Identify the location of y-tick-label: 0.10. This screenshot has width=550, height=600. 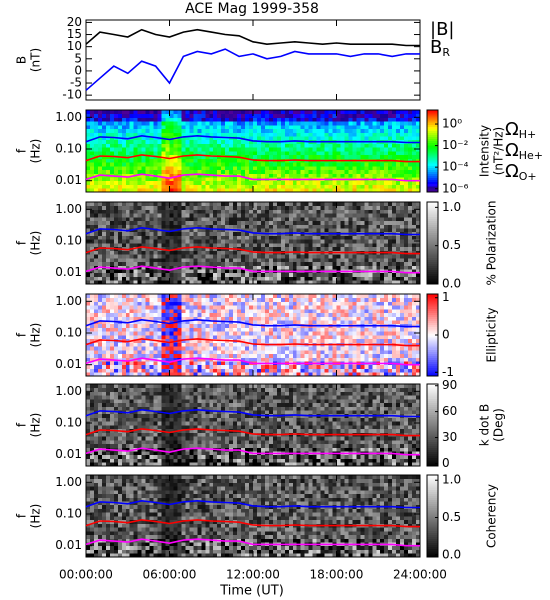
(68, 149).